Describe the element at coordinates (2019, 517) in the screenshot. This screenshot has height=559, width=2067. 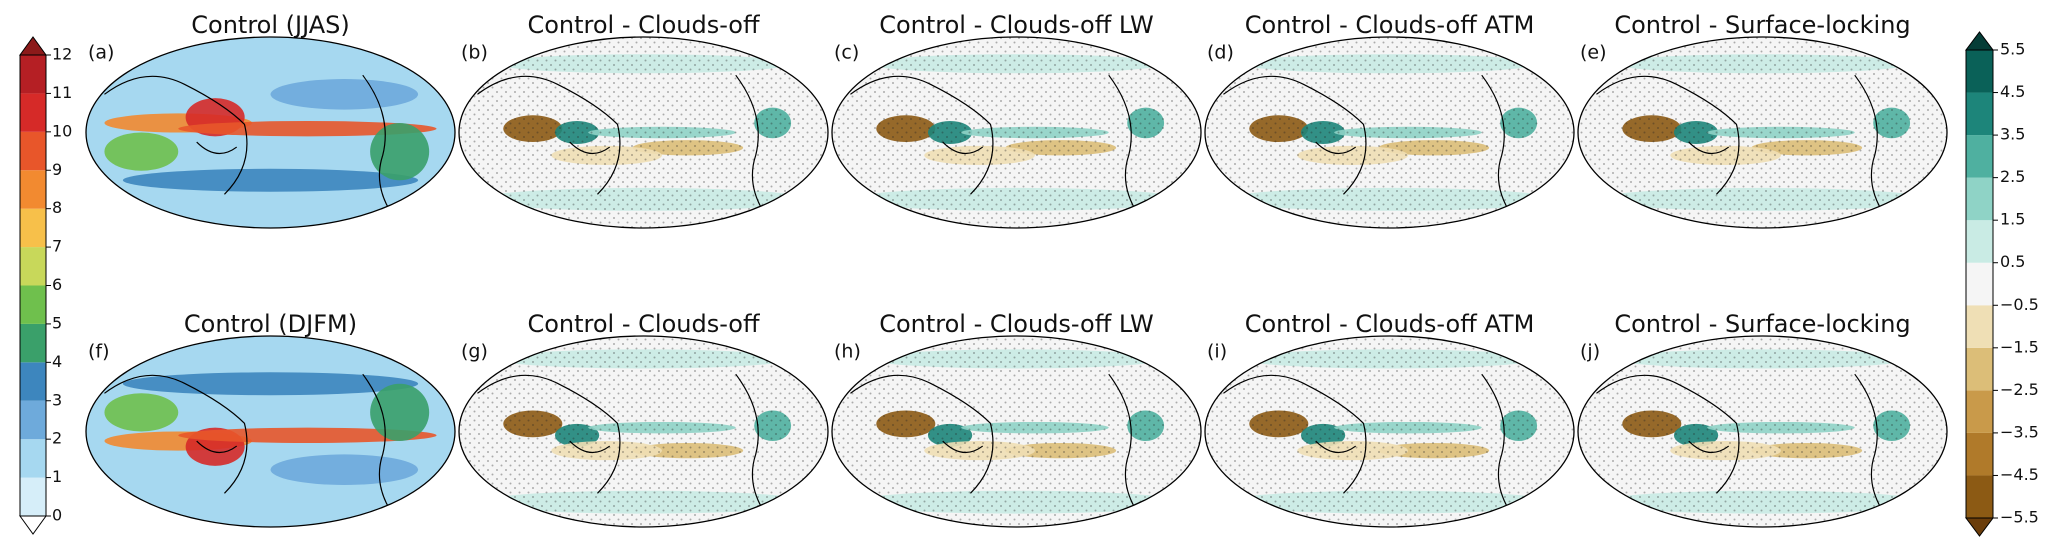
I see `colorbar-tick-label: −5.5` at that location.